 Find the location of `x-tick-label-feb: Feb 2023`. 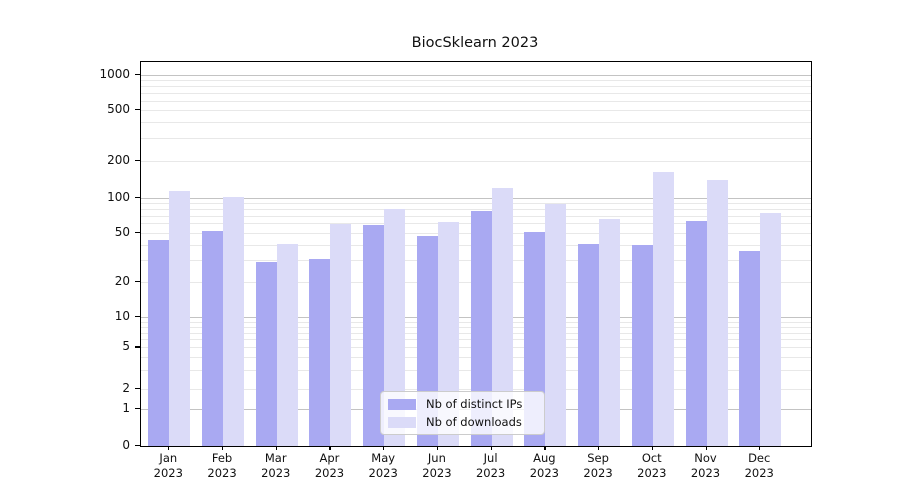

x-tick-label-feb: Feb 2023 is located at coordinates (222, 465).